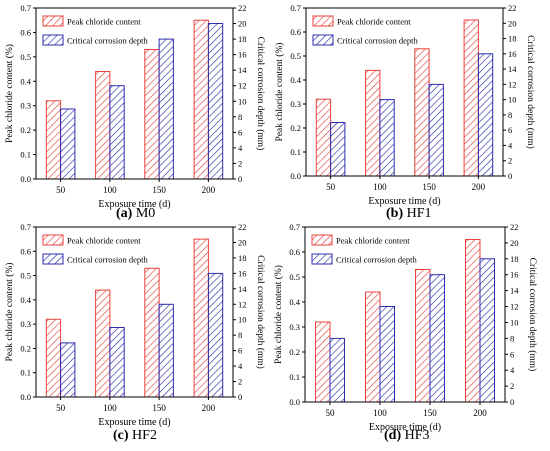  Describe the element at coordinates (242, 258) in the screenshot. I see `y2-tick-label: 18` at that location.